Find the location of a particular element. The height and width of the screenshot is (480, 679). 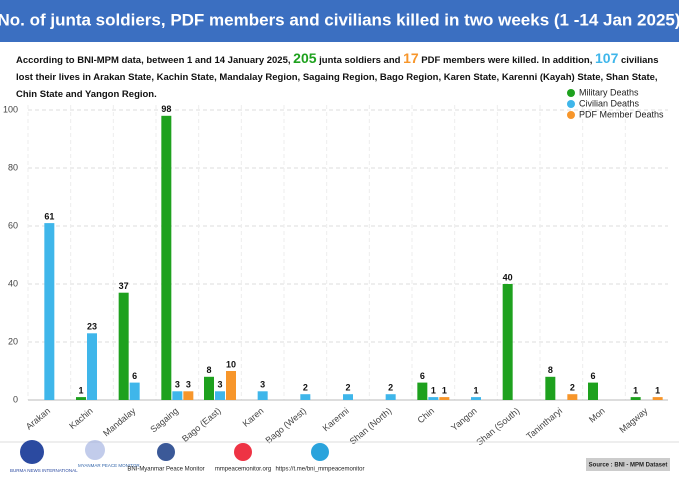

value-label: 61 is located at coordinates (49, 216).